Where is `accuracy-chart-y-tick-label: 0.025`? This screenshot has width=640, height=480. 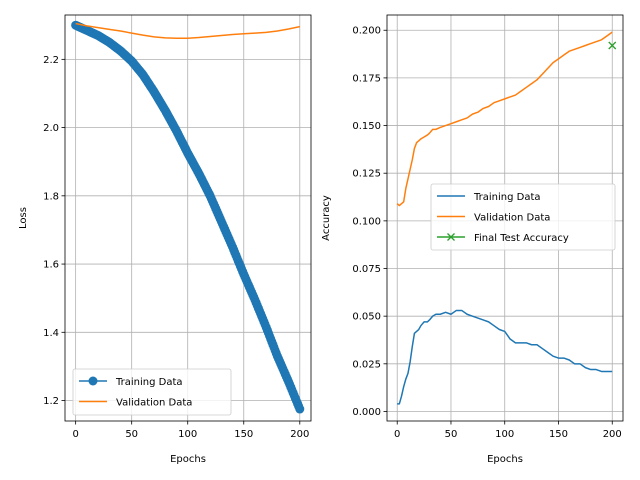 accuracy-chart-y-tick-label: 0.025 is located at coordinates (366, 364).